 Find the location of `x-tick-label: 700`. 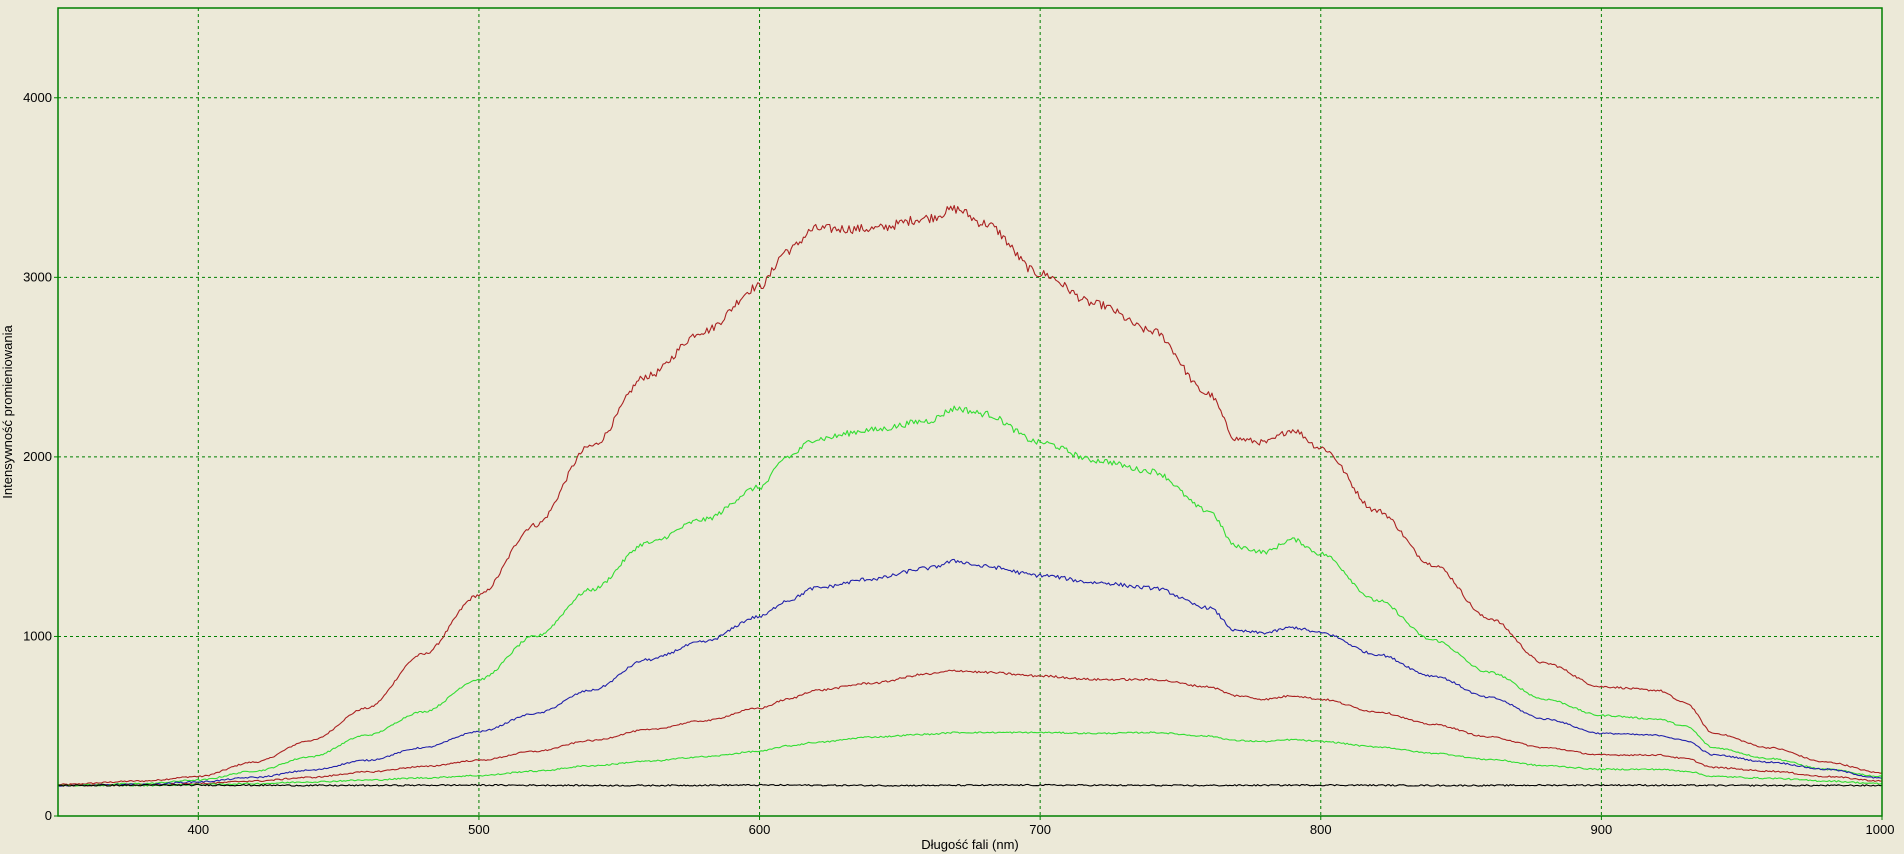

x-tick-label: 700 is located at coordinates (1040, 829).